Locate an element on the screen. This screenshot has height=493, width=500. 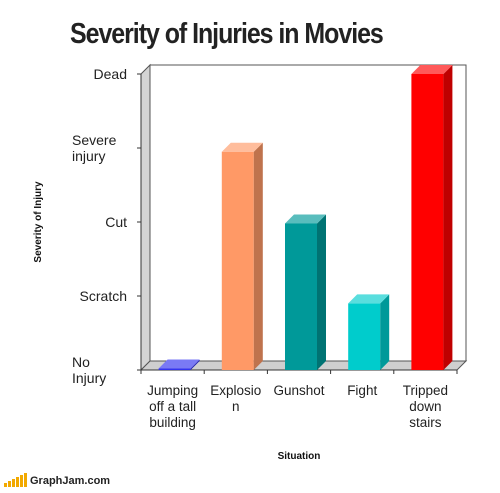
y-tick-label: No Injury is located at coordinates (89, 370).